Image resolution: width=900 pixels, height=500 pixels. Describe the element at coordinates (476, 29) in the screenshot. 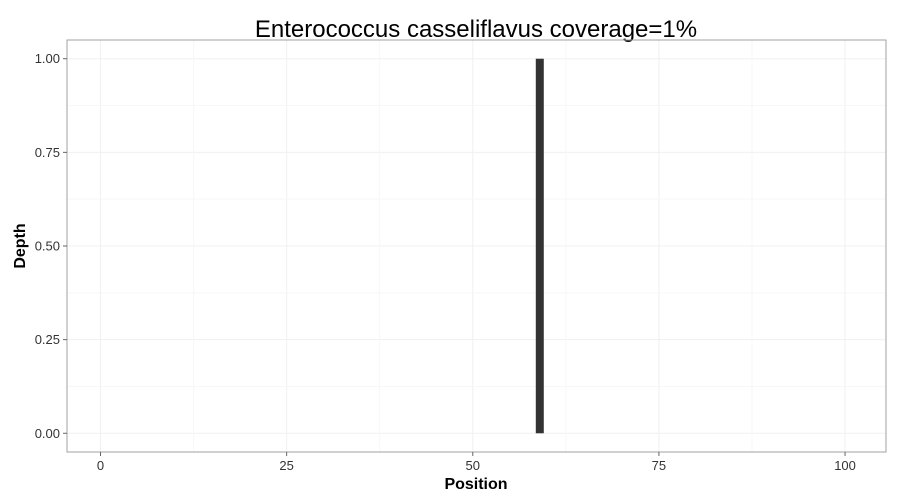

I see `chart-title: Enterococcus casseliflavus coverage=1%` at that location.